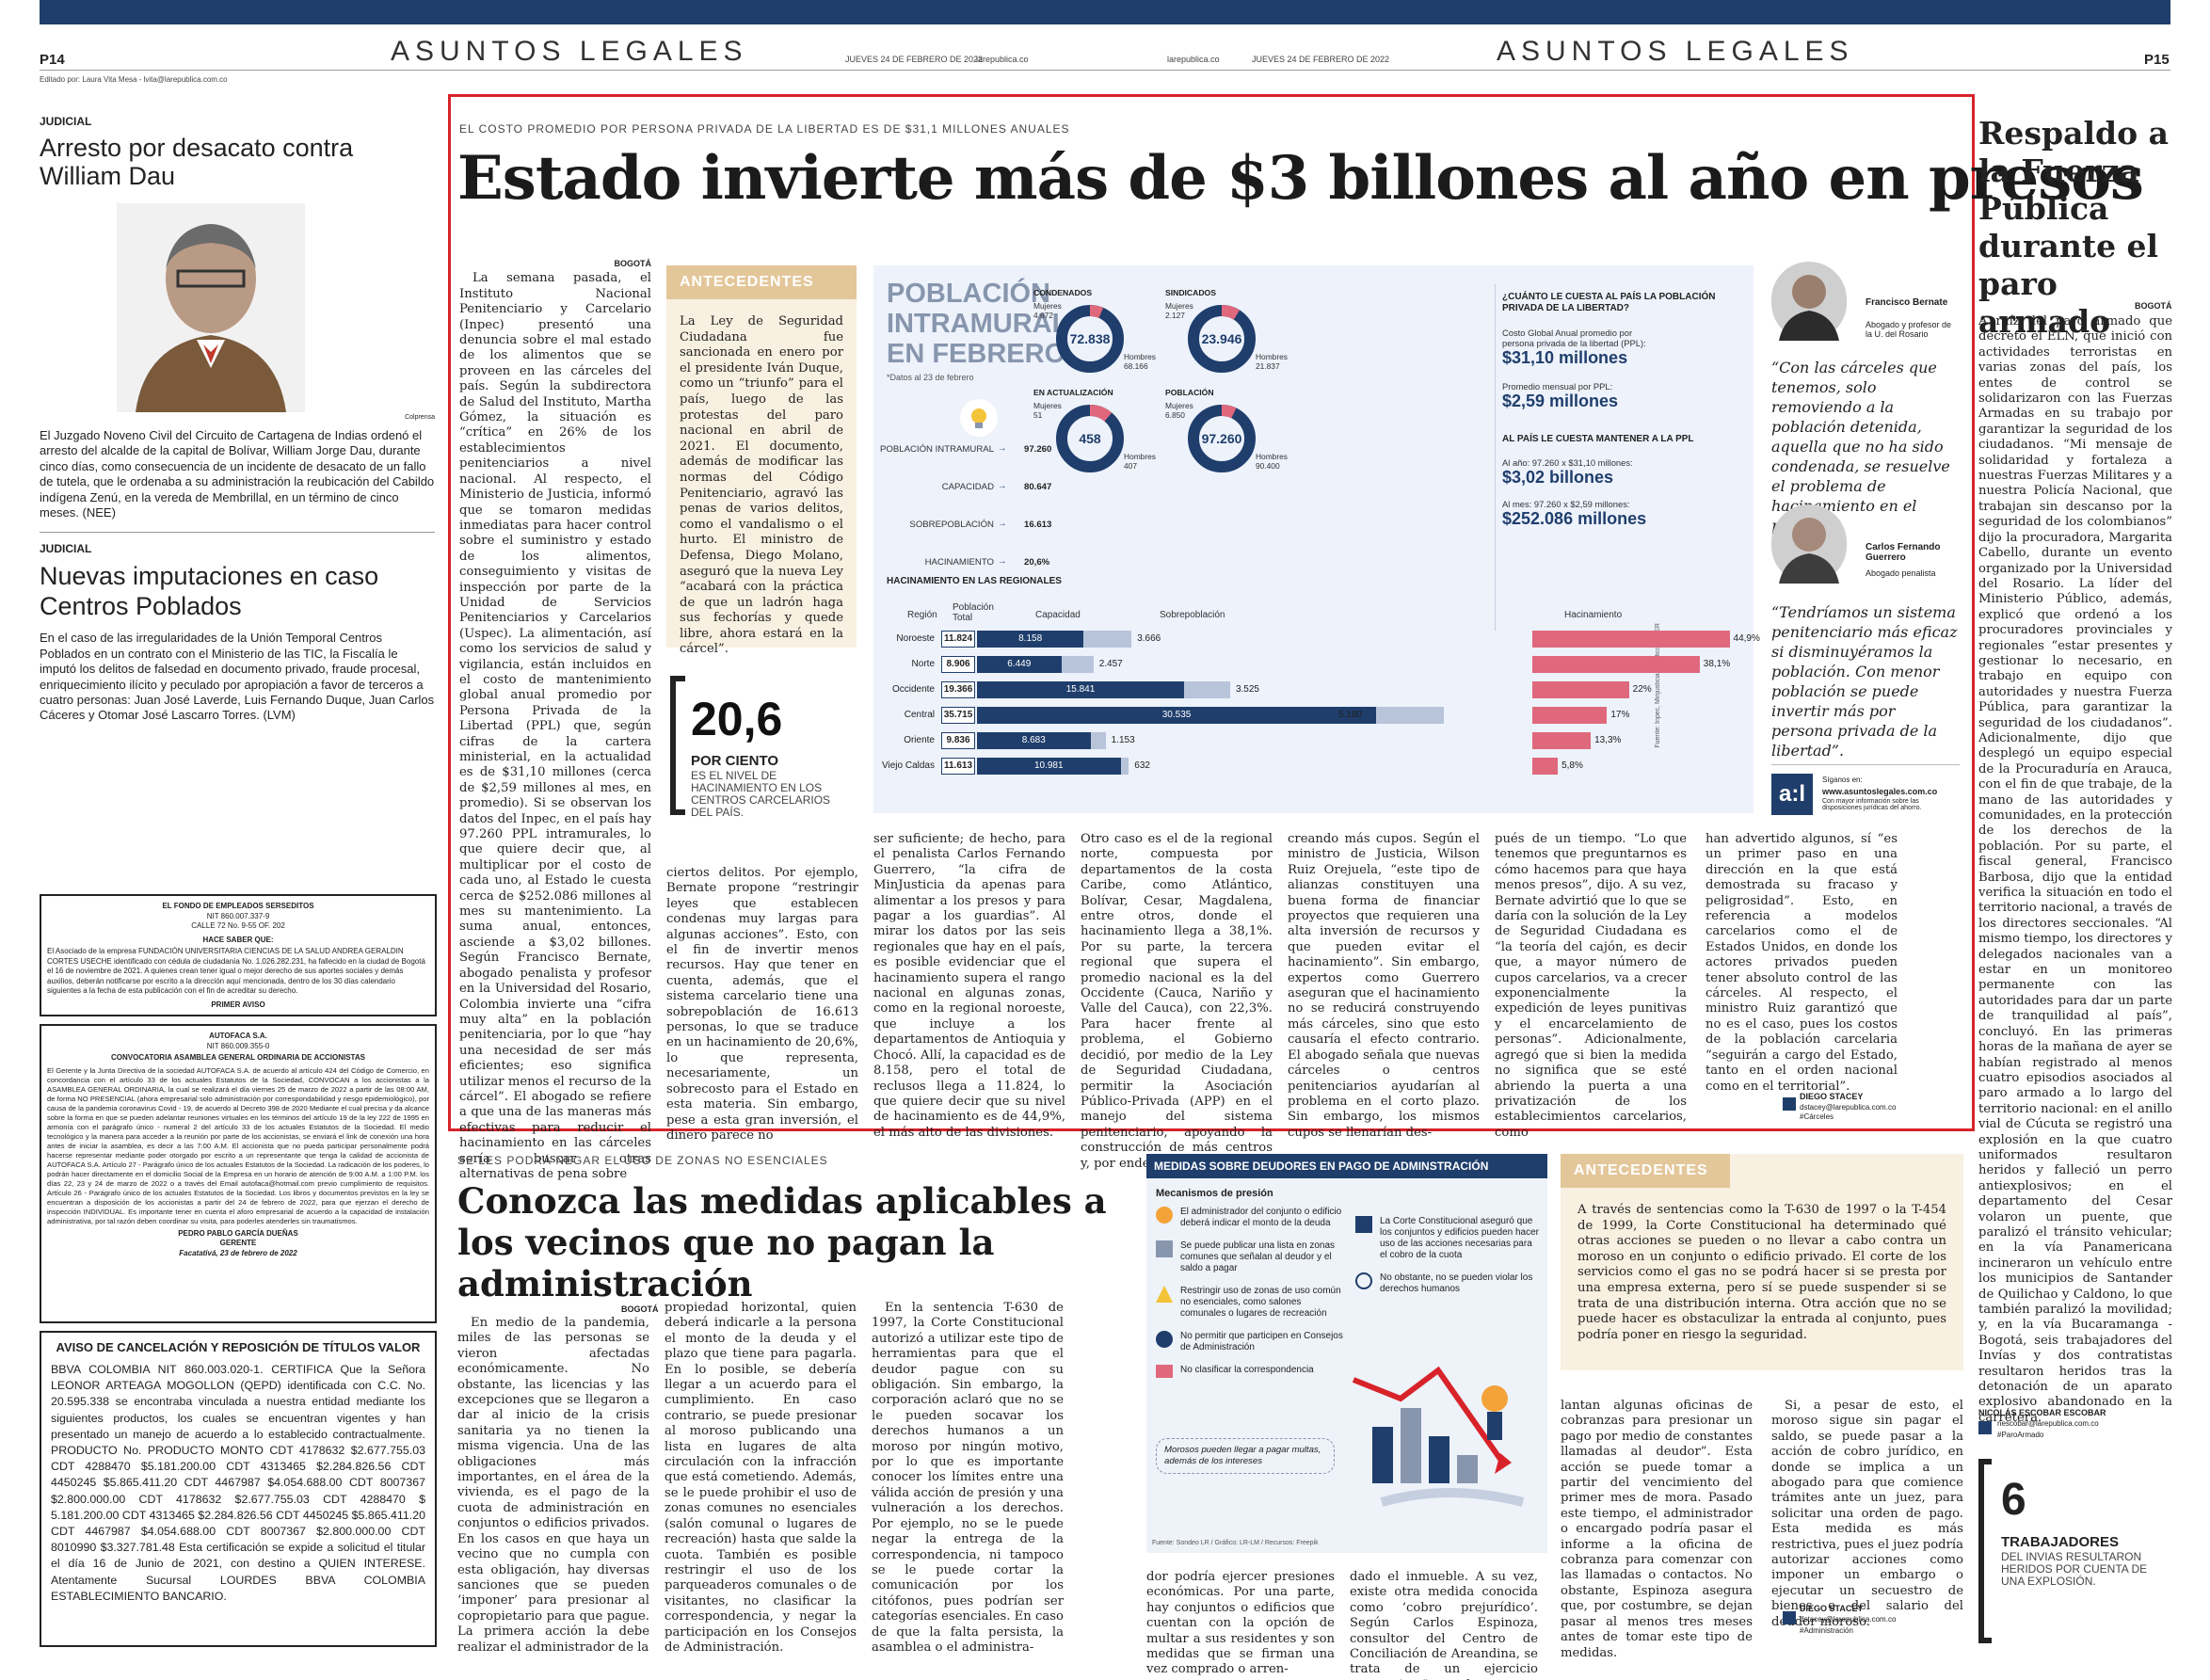 Image resolution: width=2210 pixels, height=1680 pixels. What do you see at coordinates (1090, 339) in the screenshot?
I see `donut-chart: 72.838` at bounding box center [1090, 339].